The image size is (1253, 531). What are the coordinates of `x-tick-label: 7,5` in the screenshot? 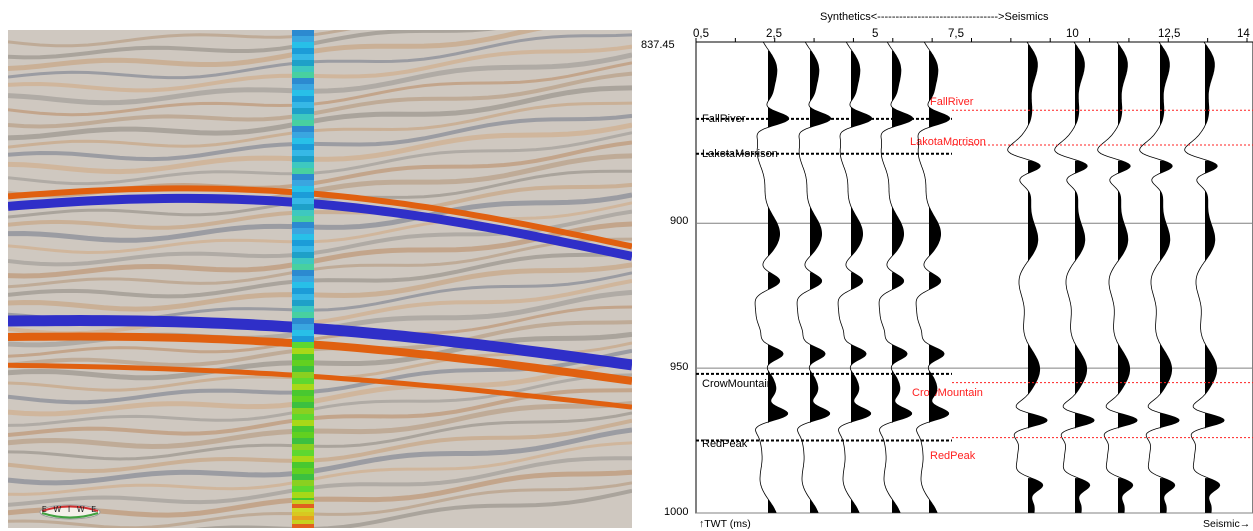 It's located at (956, 34).